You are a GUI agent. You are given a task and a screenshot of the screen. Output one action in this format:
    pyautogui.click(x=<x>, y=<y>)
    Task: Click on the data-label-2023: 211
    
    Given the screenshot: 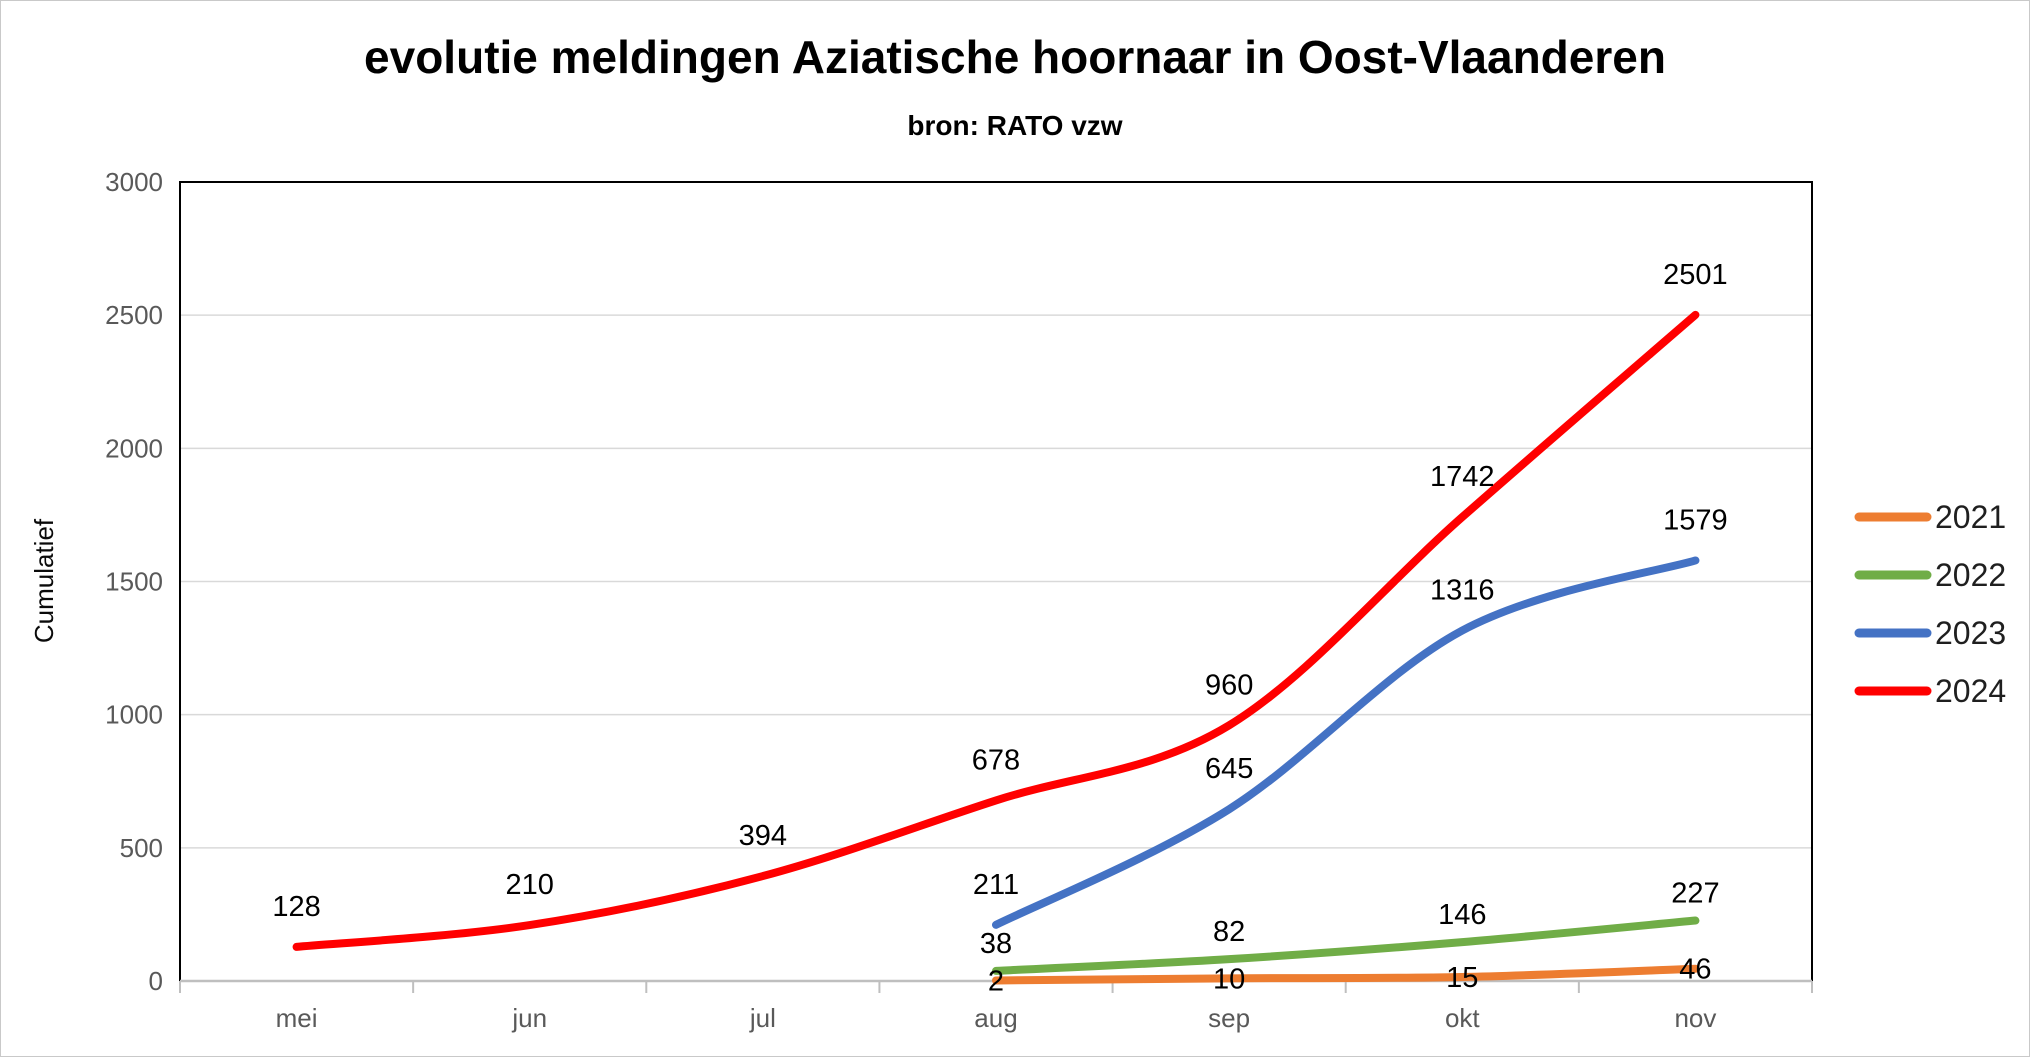 What is the action you would take?
    pyautogui.click(x=996, y=885)
    